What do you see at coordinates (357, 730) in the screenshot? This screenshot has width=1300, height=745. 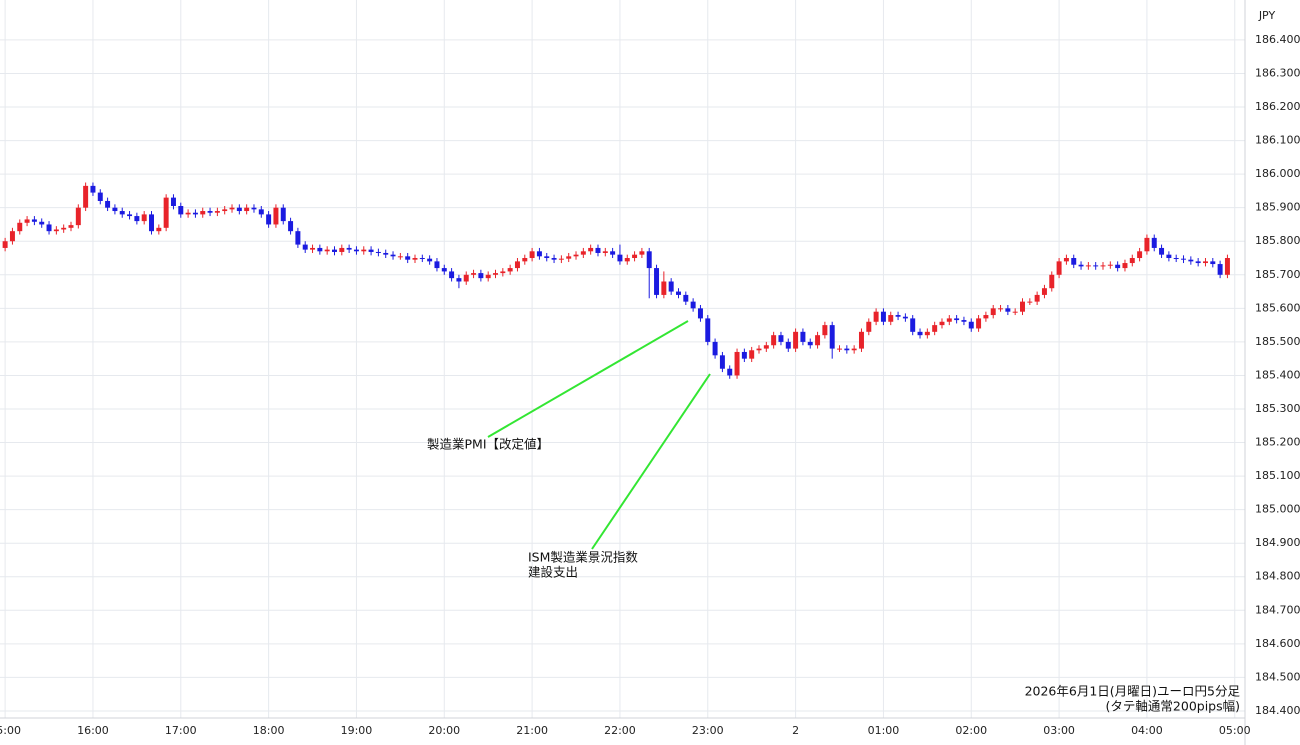 I see `x-tick-label: 19:00` at bounding box center [357, 730].